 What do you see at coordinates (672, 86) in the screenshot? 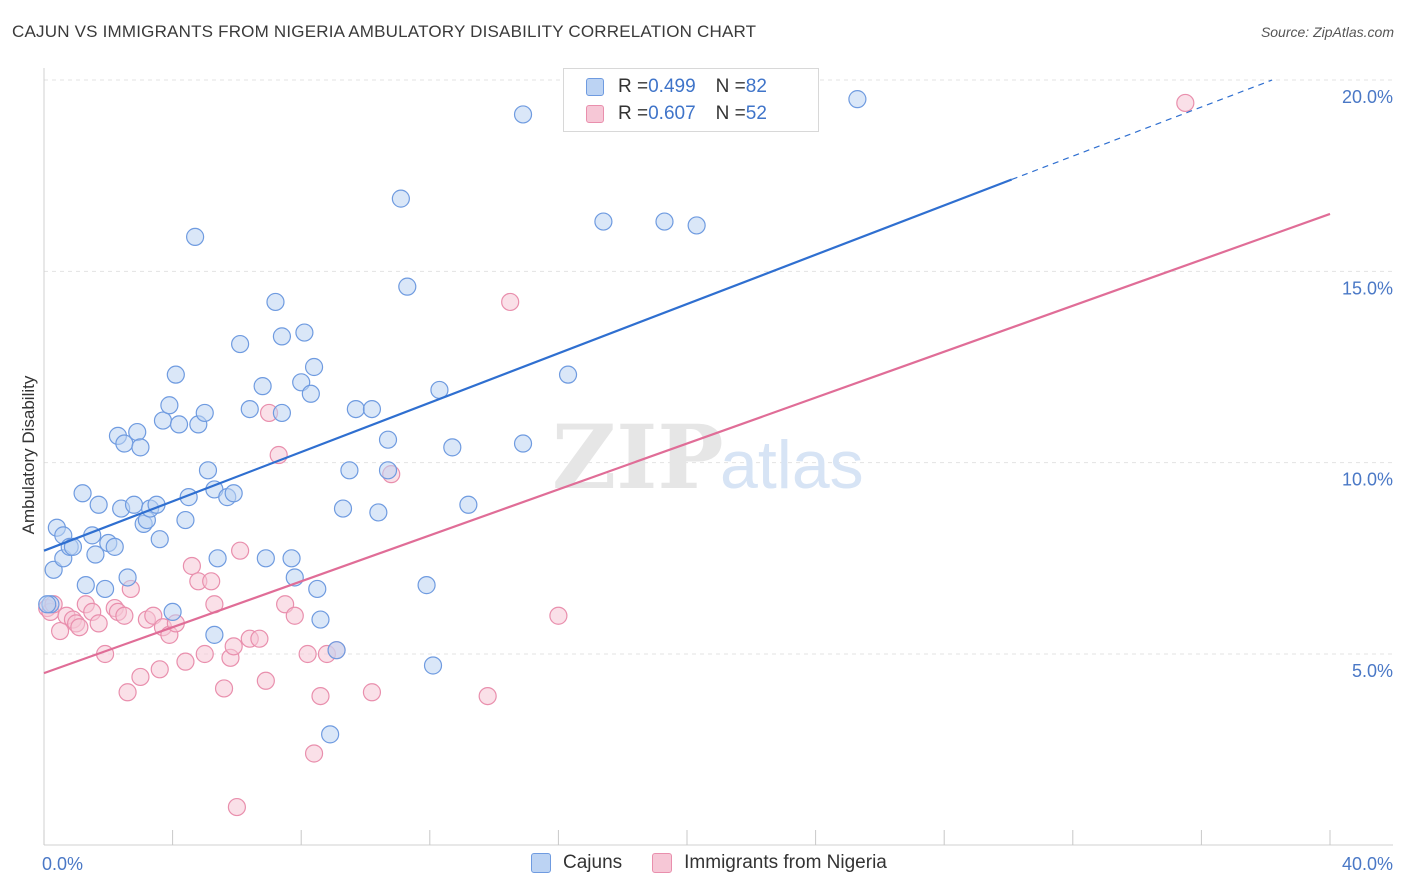
I see `legend-r-value: 0.499` at bounding box center [672, 86].